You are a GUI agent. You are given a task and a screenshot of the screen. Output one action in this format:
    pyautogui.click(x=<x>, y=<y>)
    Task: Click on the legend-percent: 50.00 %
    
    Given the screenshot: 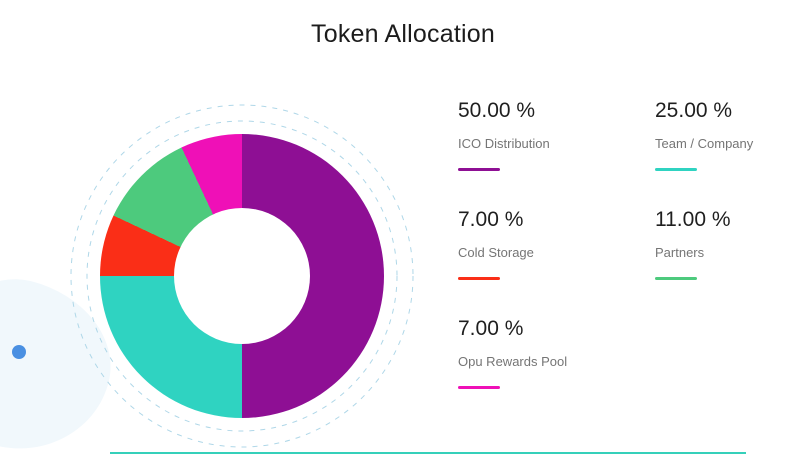 What is the action you would take?
    pyautogui.click(x=497, y=110)
    